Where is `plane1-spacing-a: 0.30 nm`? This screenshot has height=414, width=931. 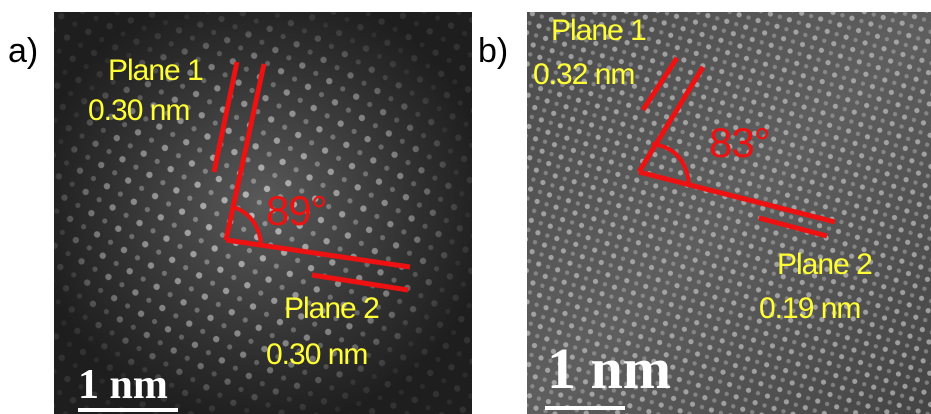
plane1-spacing-a: 0.30 nm is located at coordinates (139, 110).